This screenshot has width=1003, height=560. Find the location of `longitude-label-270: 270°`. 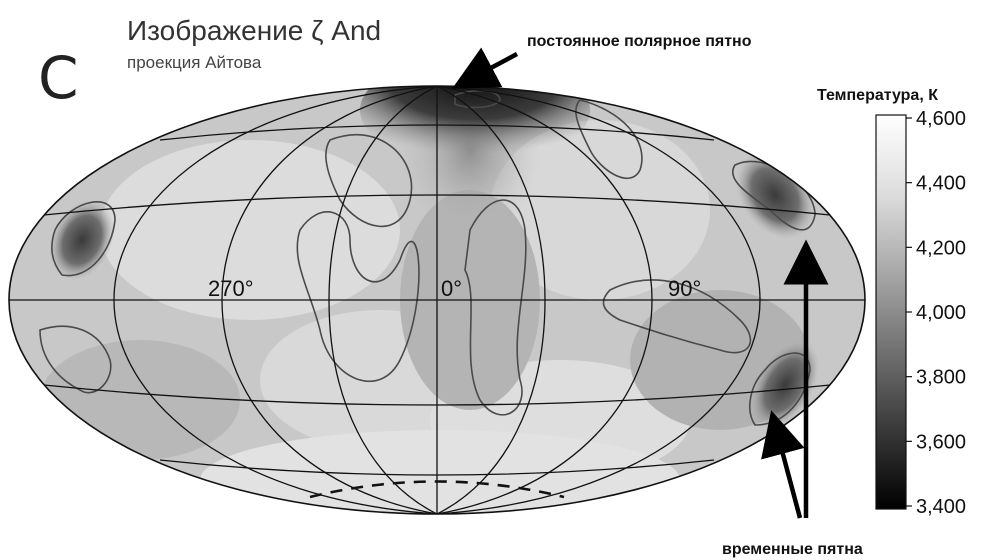

longitude-label-270: 270° is located at coordinates (231, 288).